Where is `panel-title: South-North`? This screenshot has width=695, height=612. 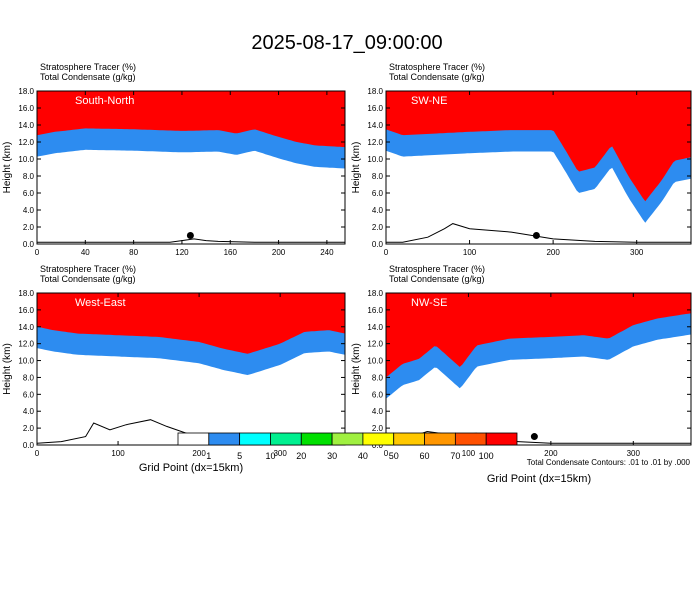 panel-title: South-North is located at coordinates (104, 101).